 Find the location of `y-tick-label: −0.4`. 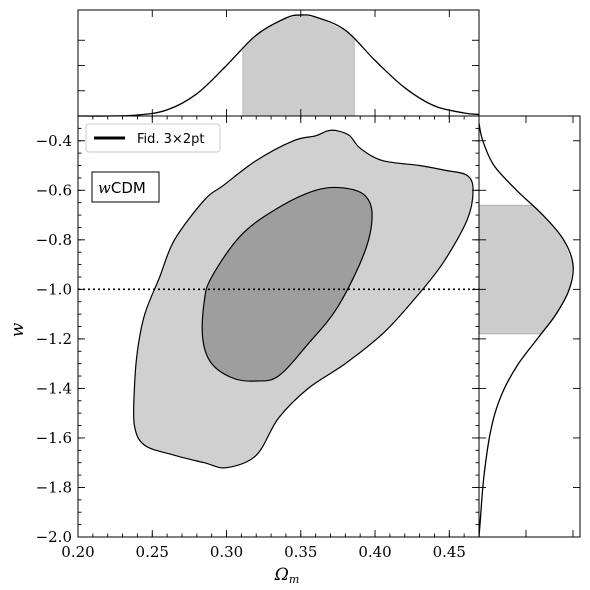

y-tick-label: −0.4 is located at coordinates (54, 141).